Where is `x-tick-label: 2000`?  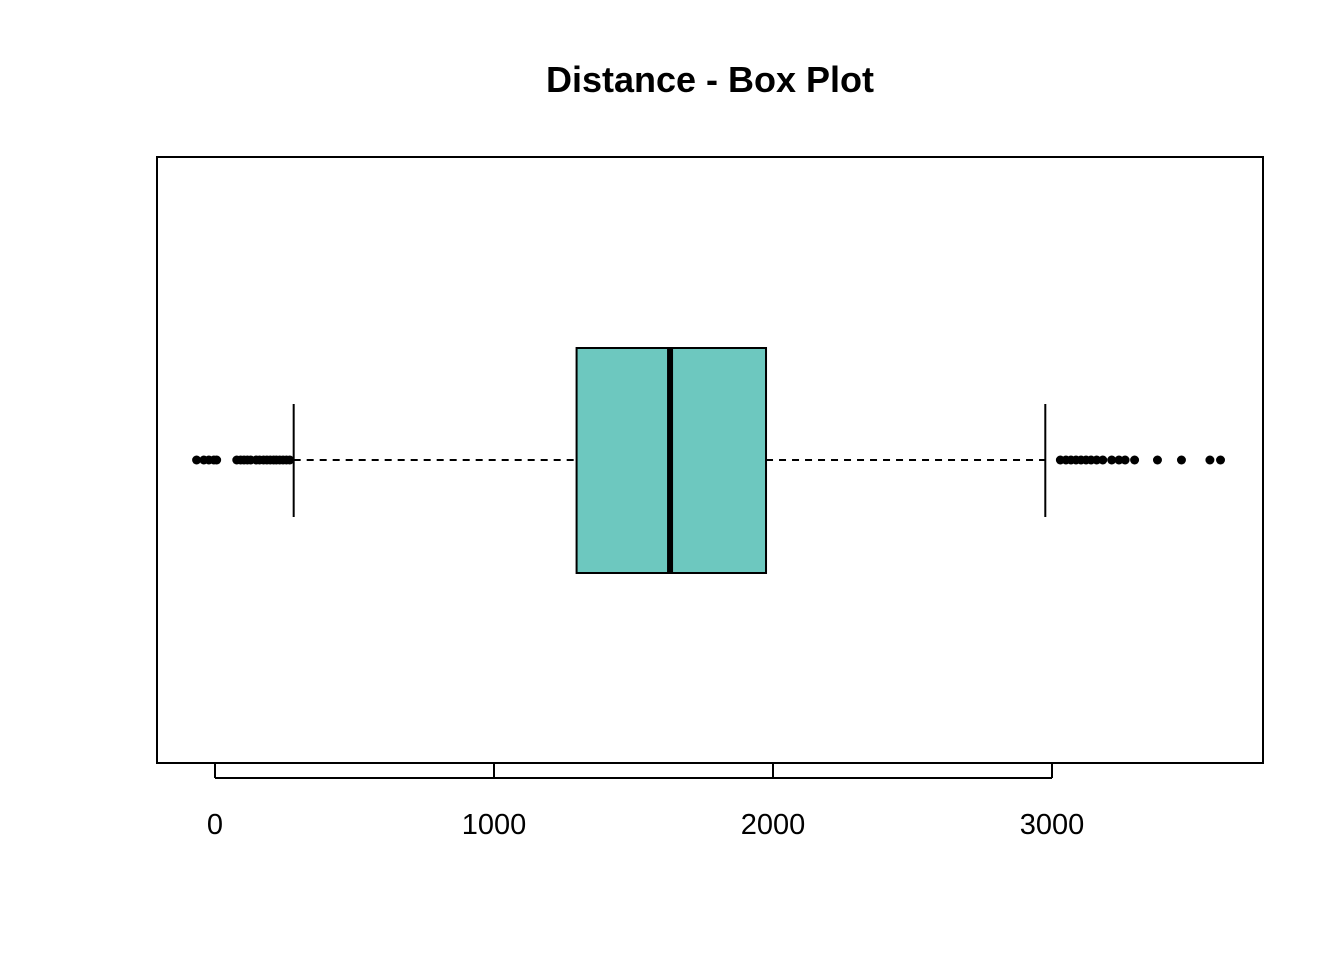 x-tick-label: 2000 is located at coordinates (773, 825).